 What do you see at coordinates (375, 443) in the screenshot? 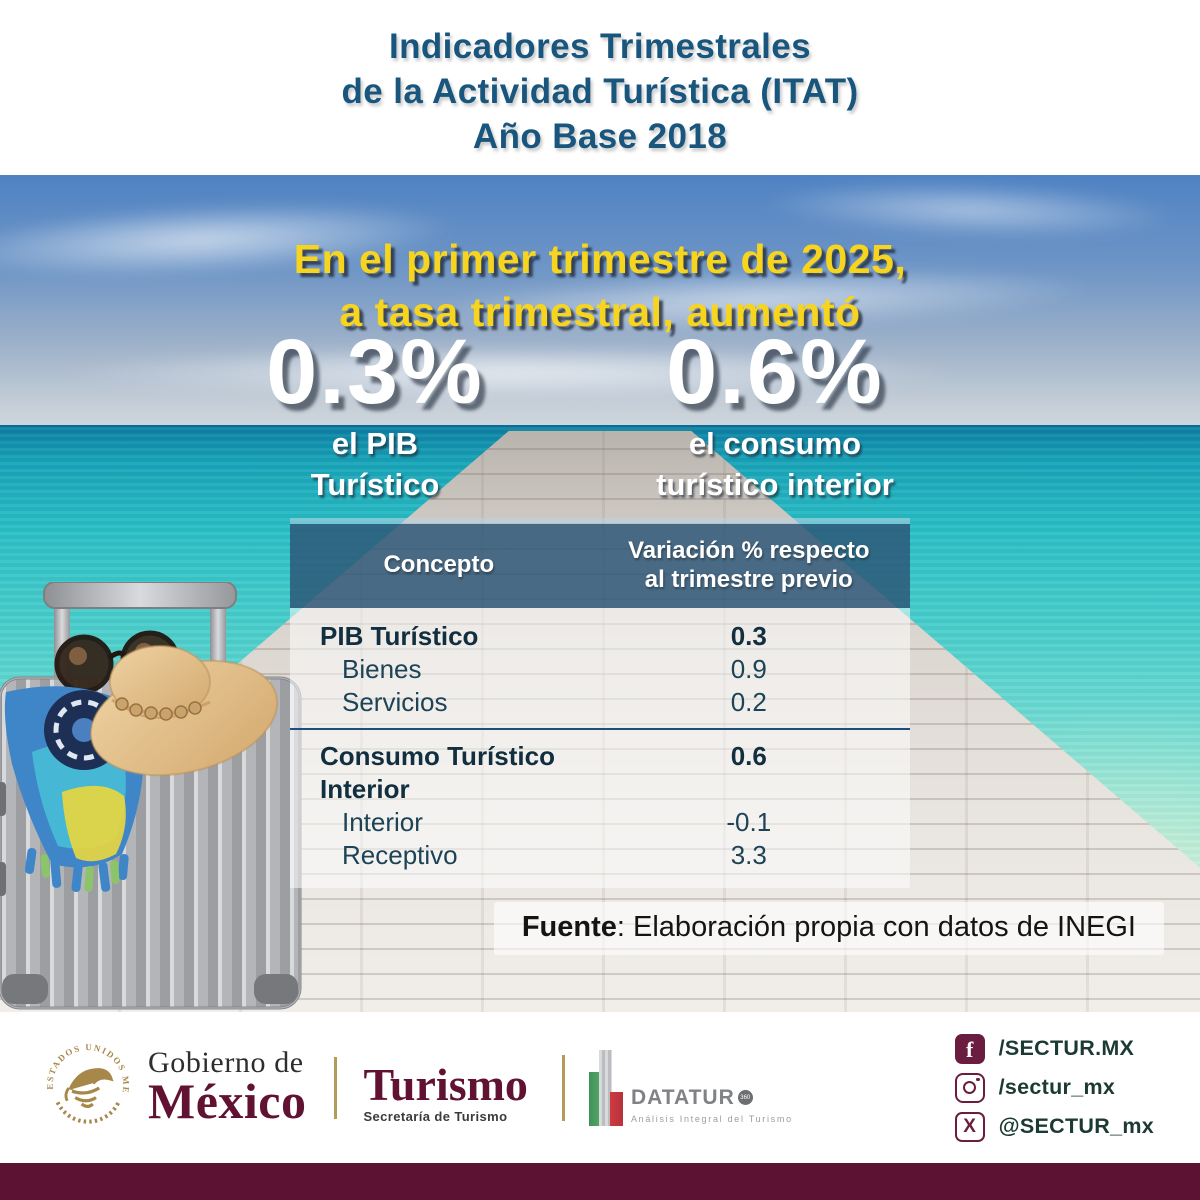
I see `stat-label-line: el PIB` at bounding box center [375, 443].